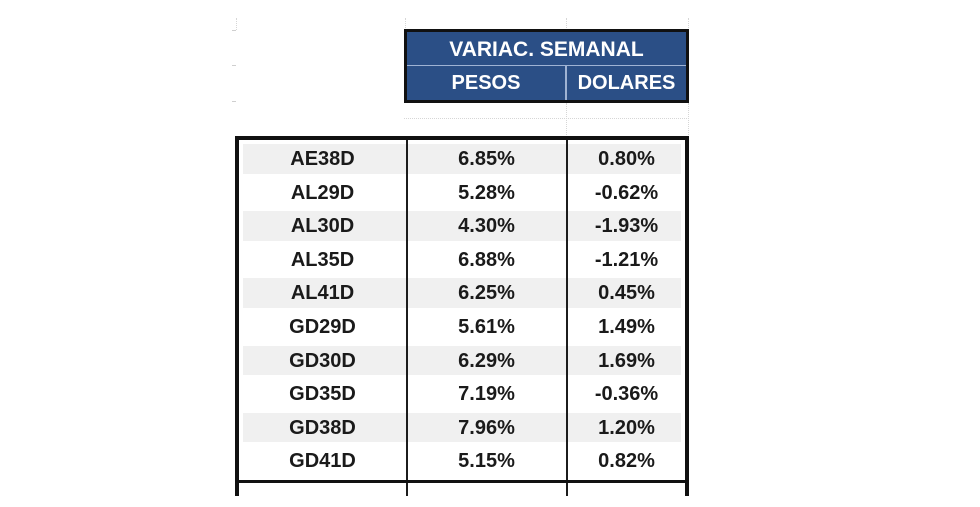 This screenshot has height=507, width=980. I want to click on cell-dolares: -0.36%, so click(626, 394).